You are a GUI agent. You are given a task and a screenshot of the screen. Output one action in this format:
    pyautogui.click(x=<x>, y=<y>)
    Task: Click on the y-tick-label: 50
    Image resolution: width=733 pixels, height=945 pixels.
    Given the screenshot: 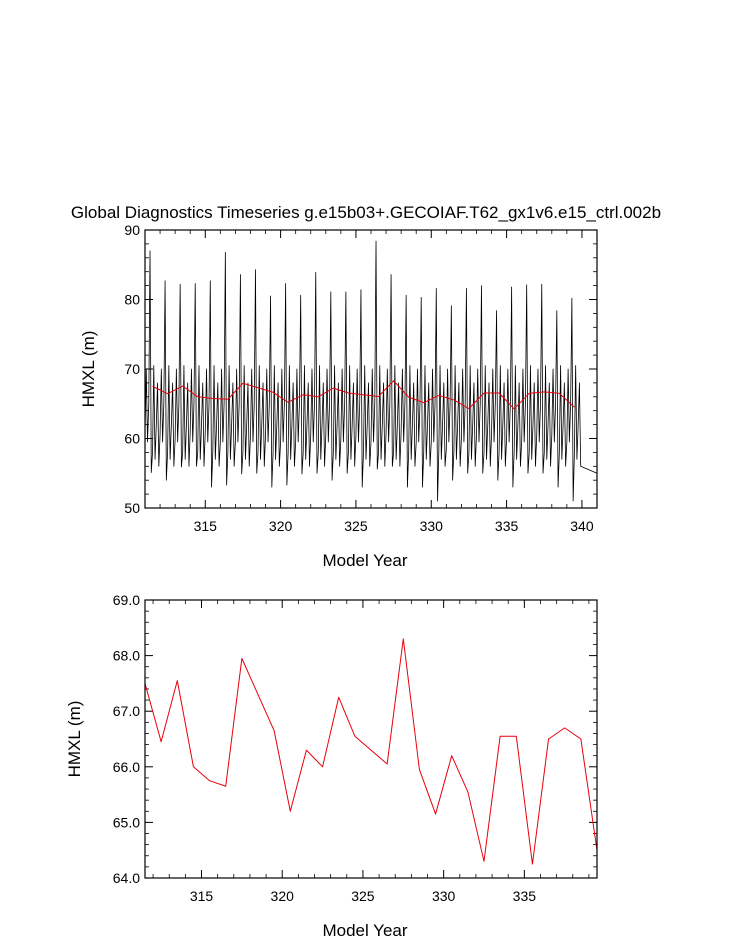 What is the action you would take?
    pyautogui.click(x=132, y=508)
    